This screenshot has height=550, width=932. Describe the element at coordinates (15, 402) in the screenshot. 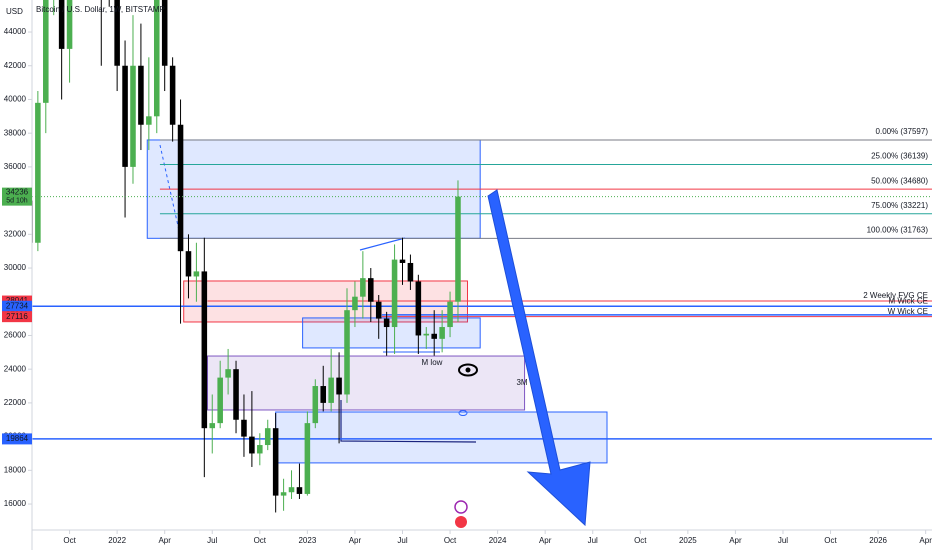

I see `y-tick-label: 22000` at that location.